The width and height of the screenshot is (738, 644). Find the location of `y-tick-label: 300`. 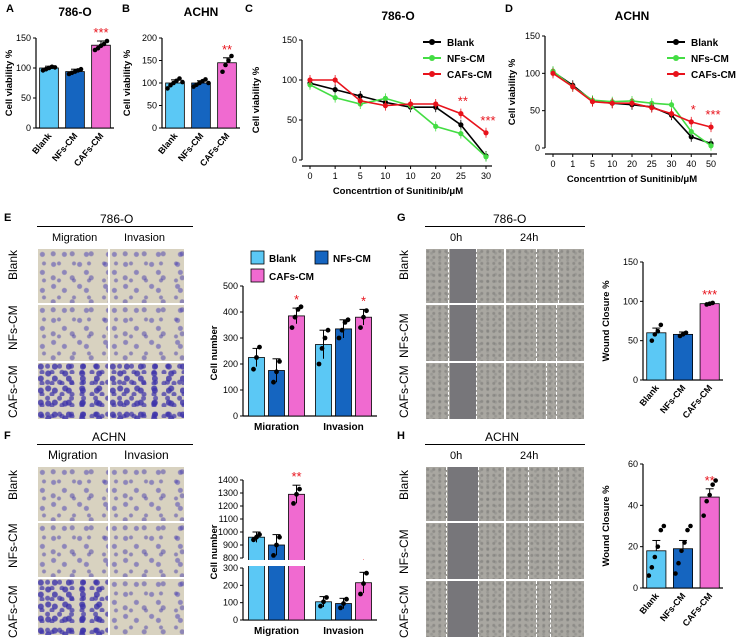

y-tick-label: 300 is located at coordinates (230, 338).